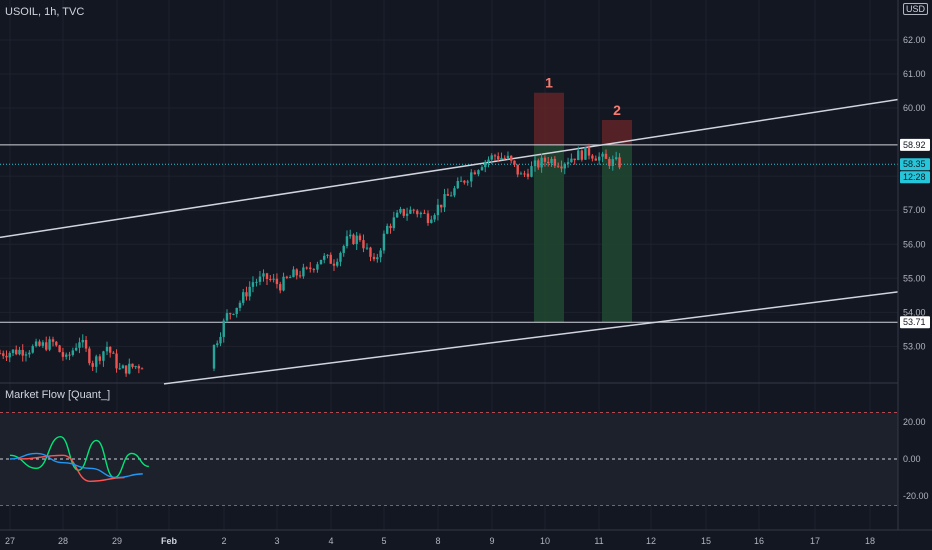  What do you see at coordinates (58, 395) in the screenshot?
I see `indicator-title: Market Flow [Quant_]` at bounding box center [58, 395].